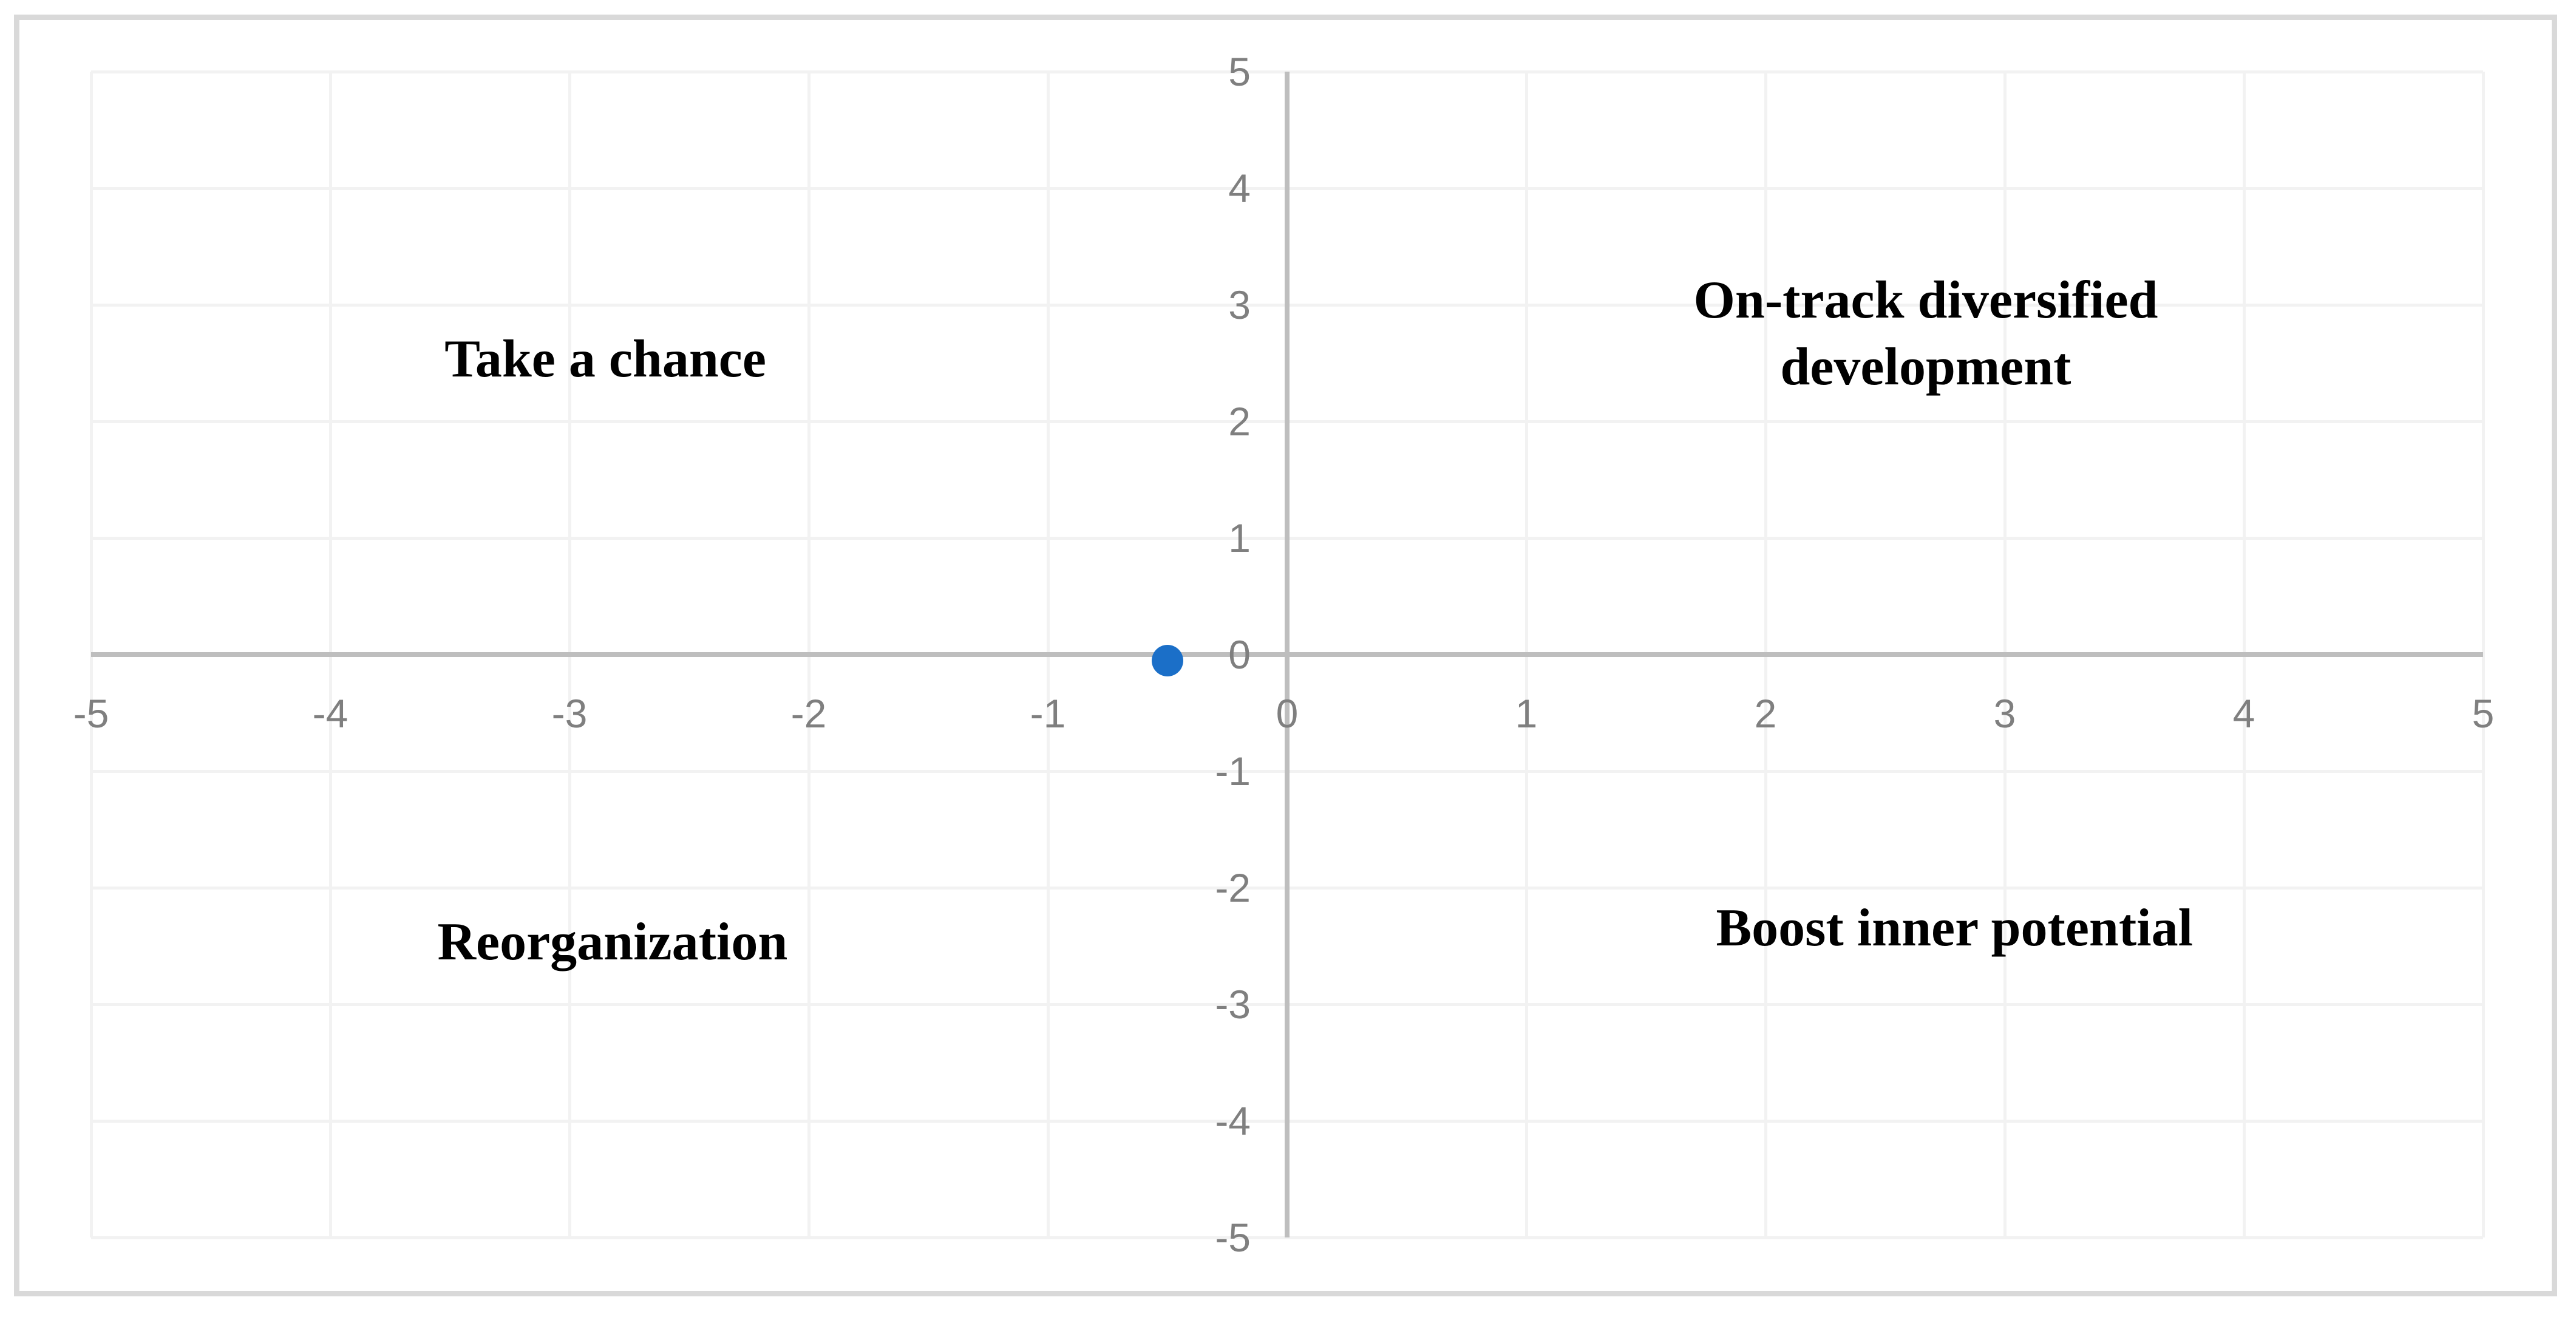 This screenshot has height=1317, width=2576. What do you see at coordinates (1239, 538) in the screenshot?
I see `y-tick-label: 1` at bounding box center [1239, 538].